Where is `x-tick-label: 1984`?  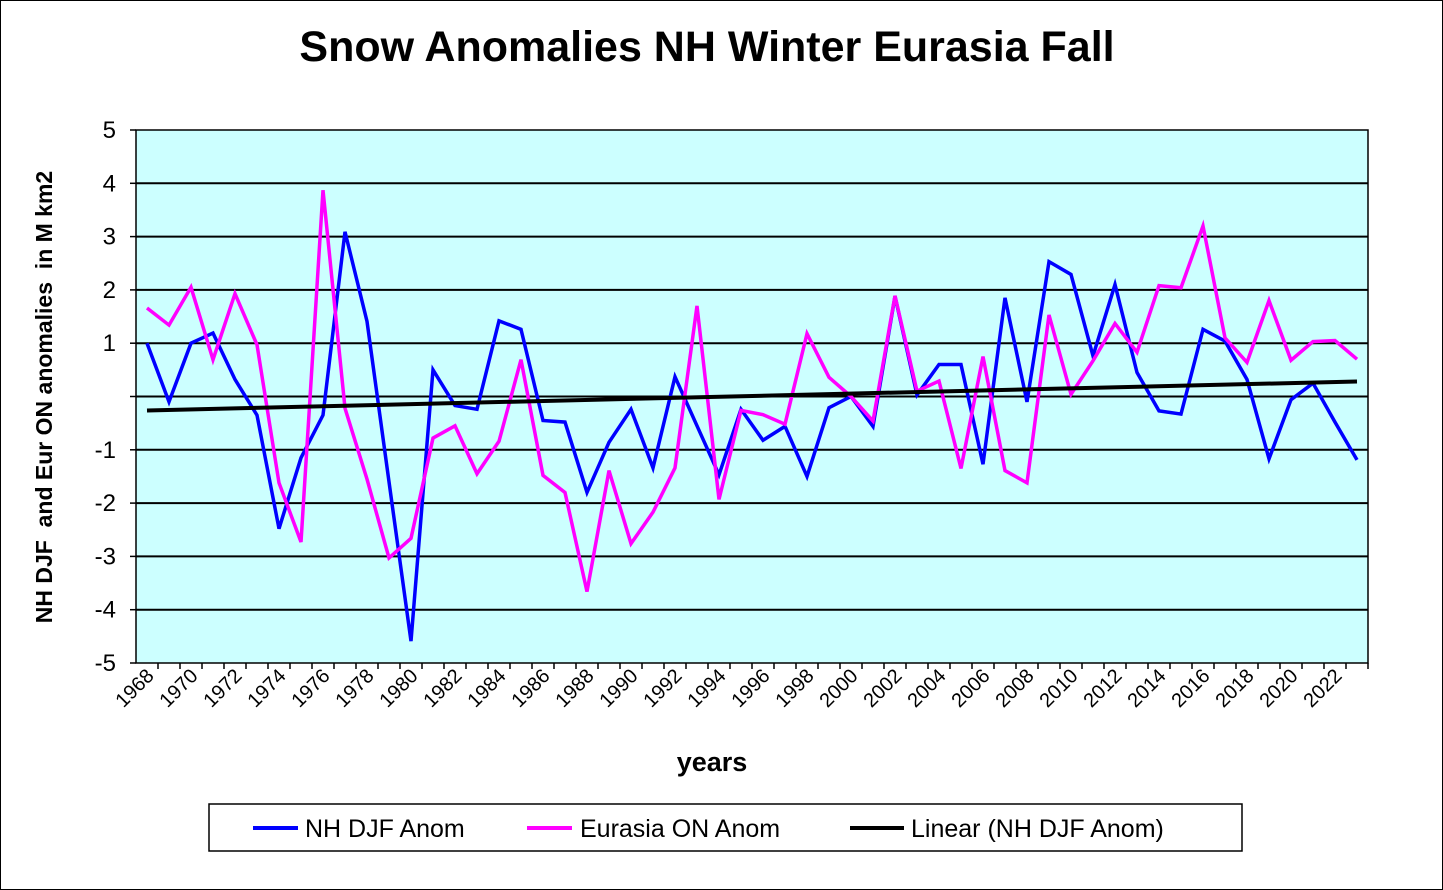 x-tick-label: 1984 is located at coordinates (487, 688).